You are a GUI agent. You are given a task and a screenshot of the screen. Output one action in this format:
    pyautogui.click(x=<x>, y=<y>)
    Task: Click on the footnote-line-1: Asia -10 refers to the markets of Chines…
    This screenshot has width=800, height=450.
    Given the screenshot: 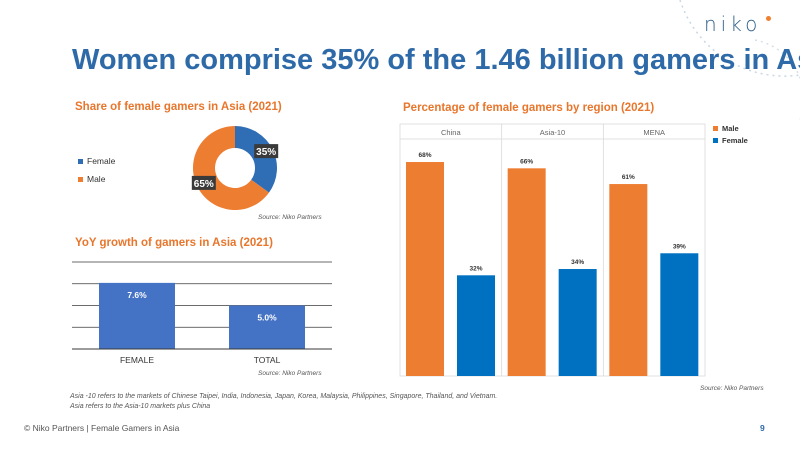 What is the action you would take?
    pyautogui.click(x=284, y=396)
    